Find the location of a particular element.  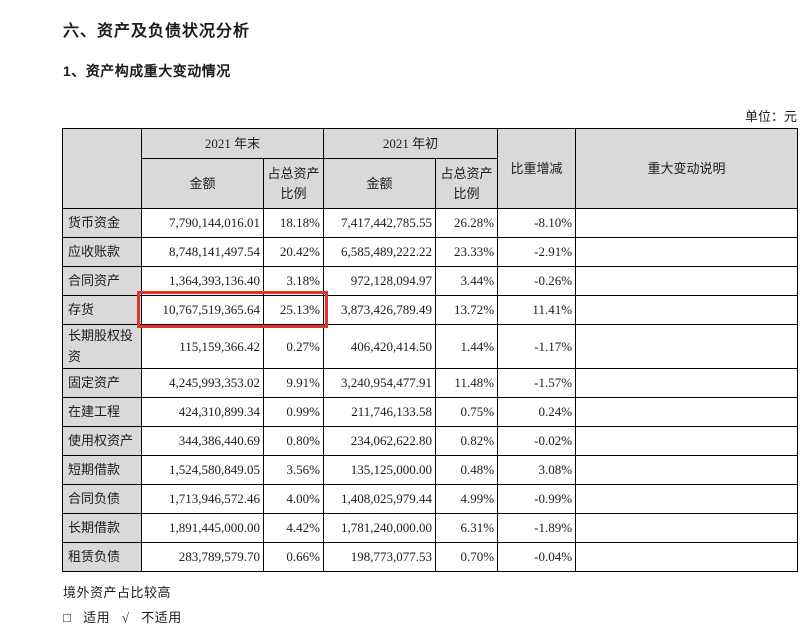

change-cell: 0.24% is located at coordinates (537, 412).